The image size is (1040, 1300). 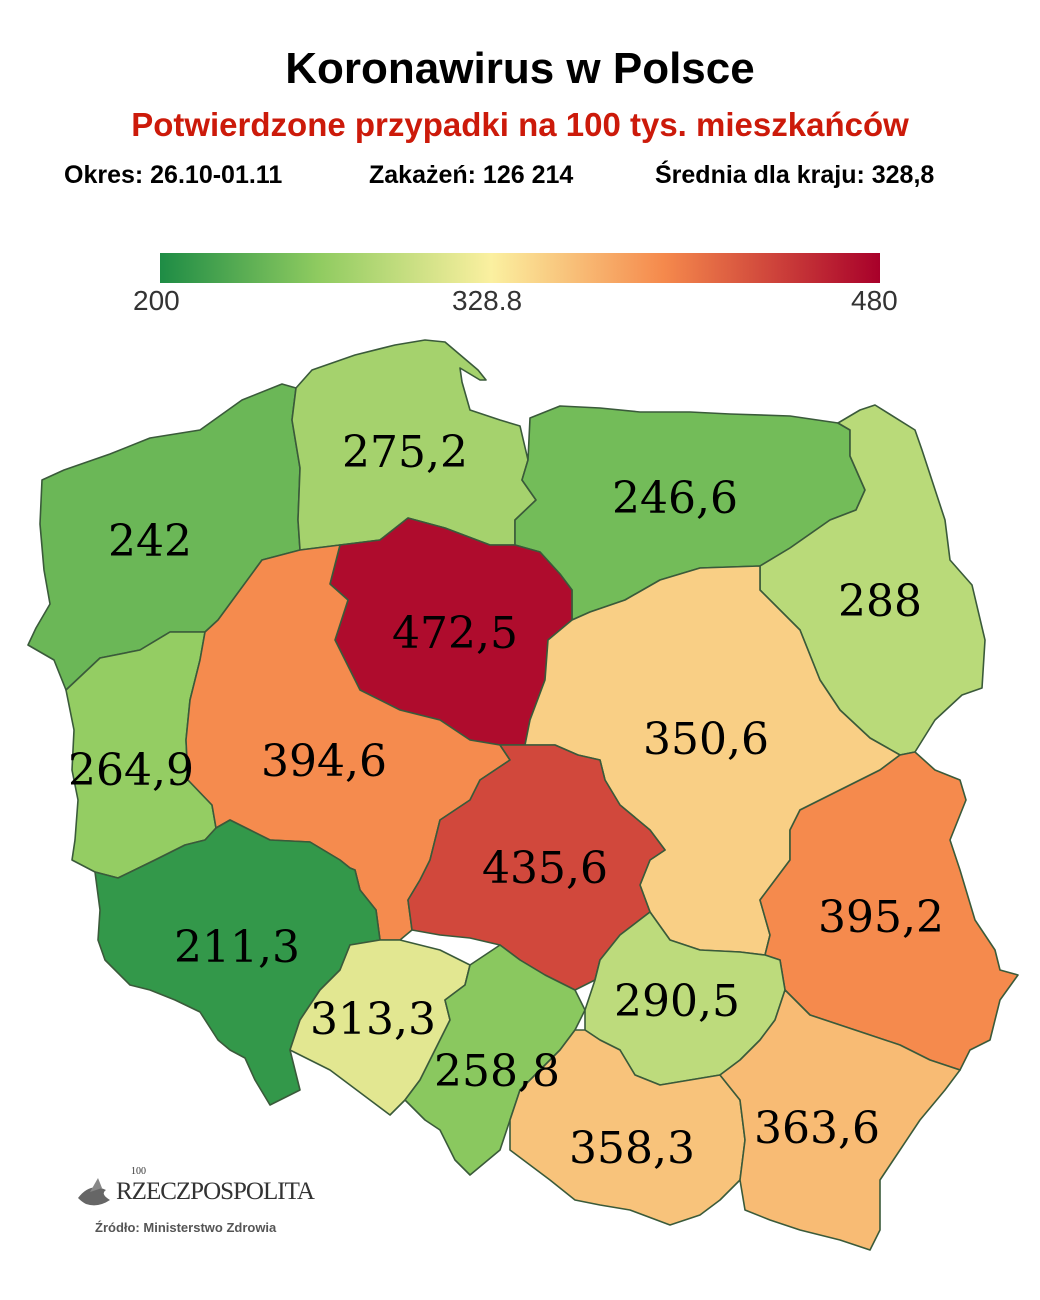 What do you see at coordinates (156, 300) in the screenshot?
I see `scale-min-label: 200` at bounding box center [156, 300].